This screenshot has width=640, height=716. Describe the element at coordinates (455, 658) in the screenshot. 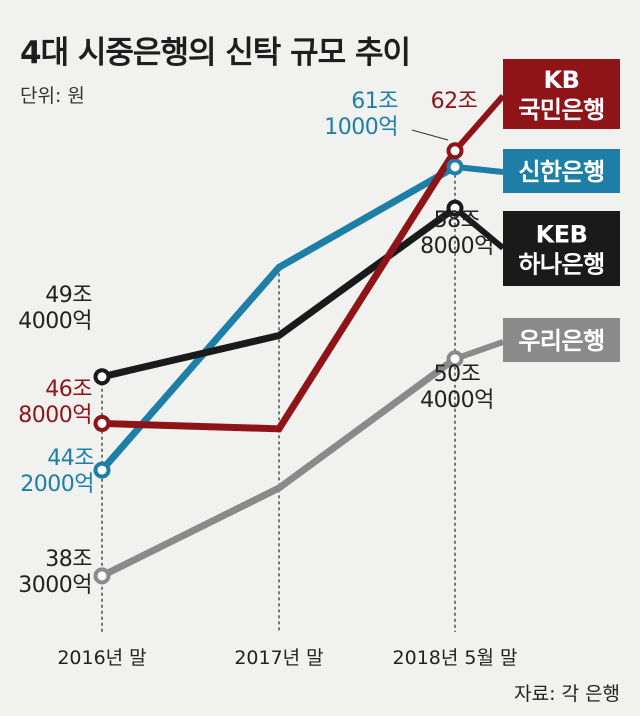

I see `x-tick-label: 2018년 5월 말` at that location.